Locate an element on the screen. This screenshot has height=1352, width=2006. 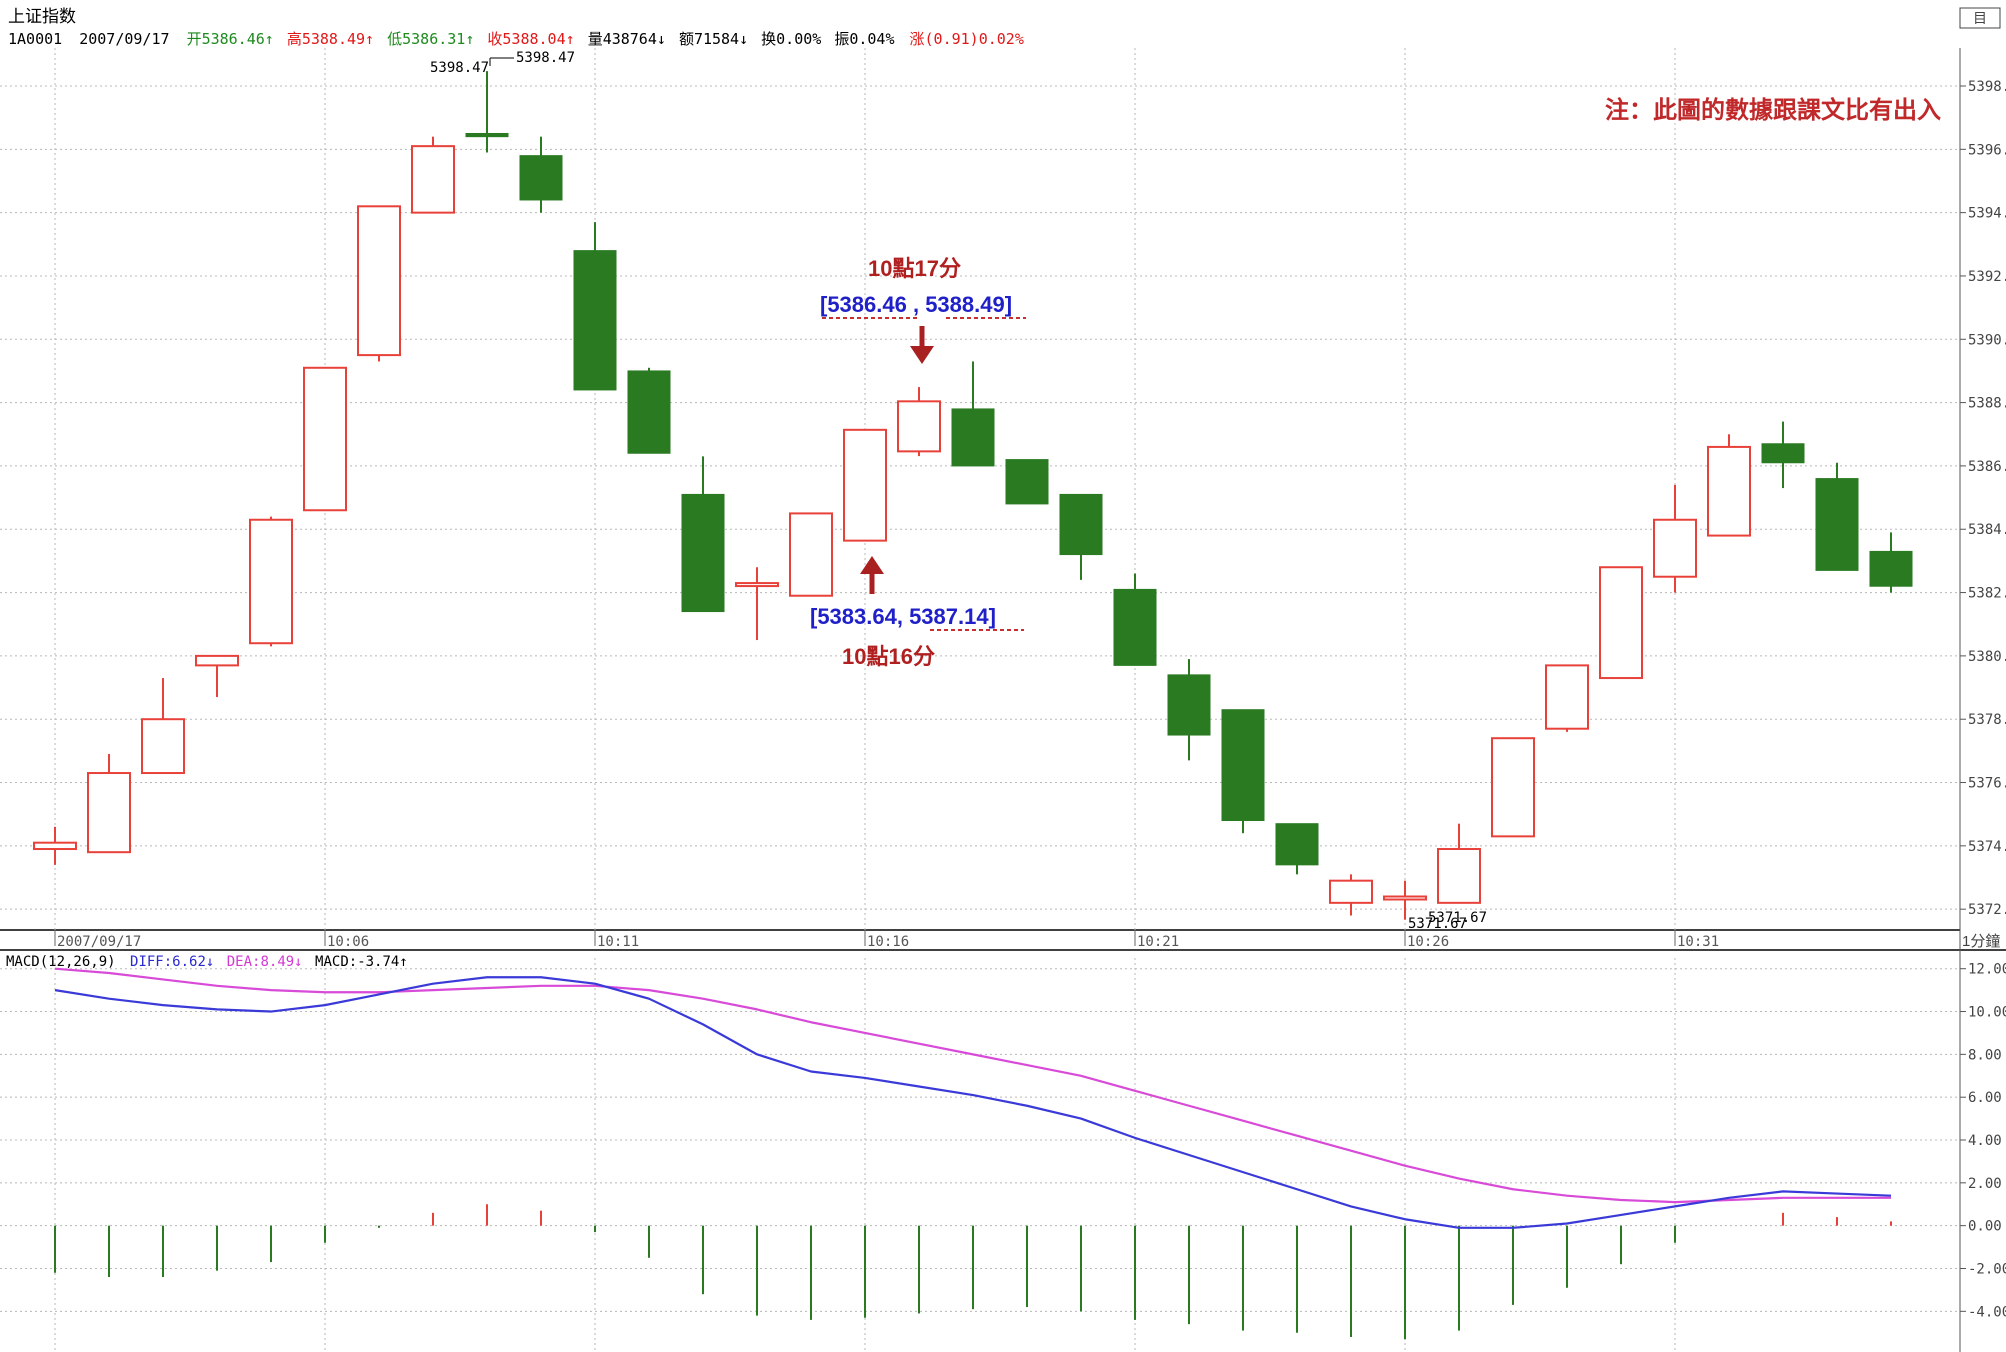
macd-dea: DEA:8.49↓ is located at coordinates (265, 962).